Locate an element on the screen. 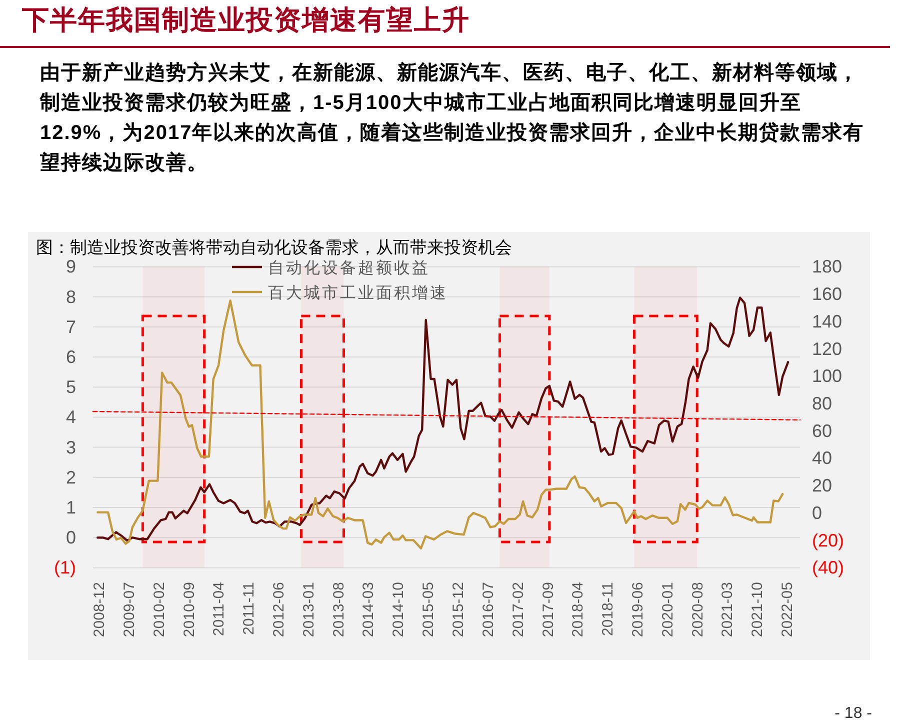  x-tick-label: 2011-04 is located at coordinates (219, 609).